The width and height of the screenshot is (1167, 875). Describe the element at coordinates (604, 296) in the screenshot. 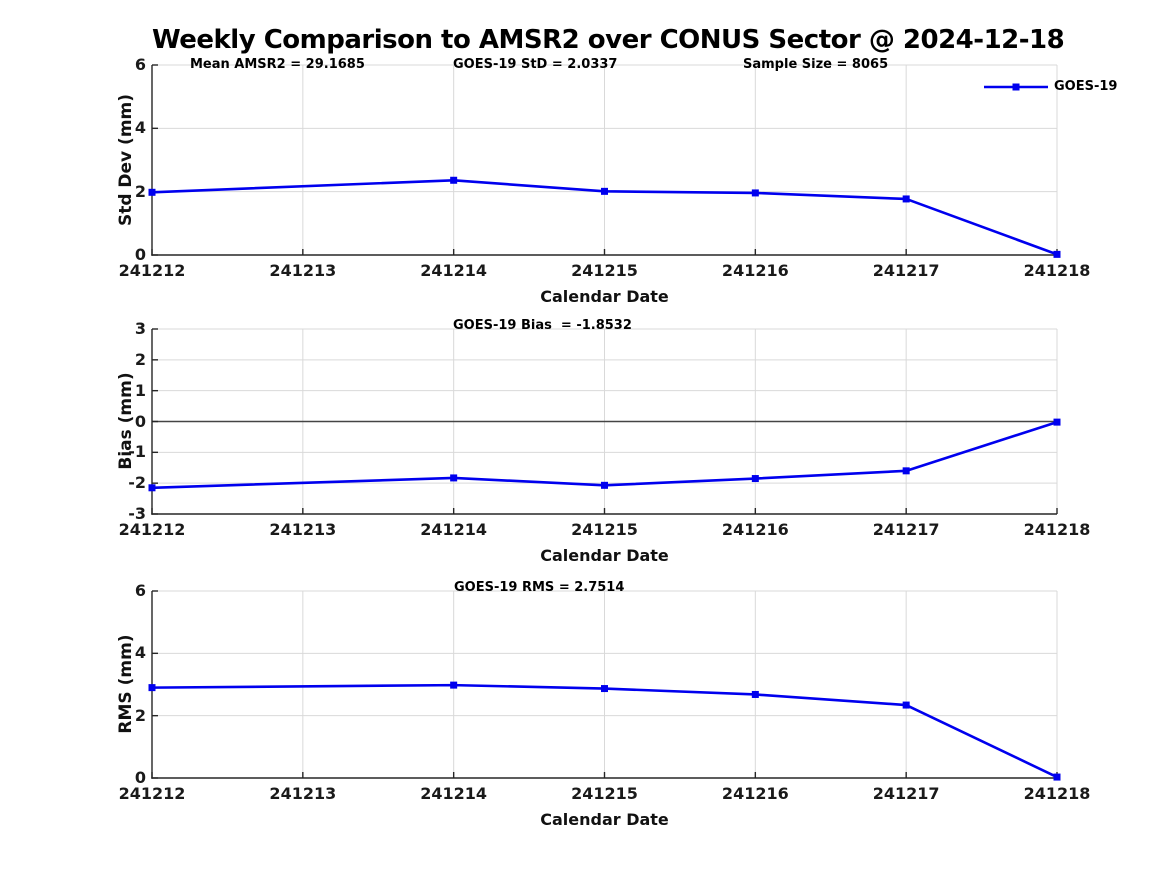

I see `x-axis-label-panel1: Calendar Date` at that location.